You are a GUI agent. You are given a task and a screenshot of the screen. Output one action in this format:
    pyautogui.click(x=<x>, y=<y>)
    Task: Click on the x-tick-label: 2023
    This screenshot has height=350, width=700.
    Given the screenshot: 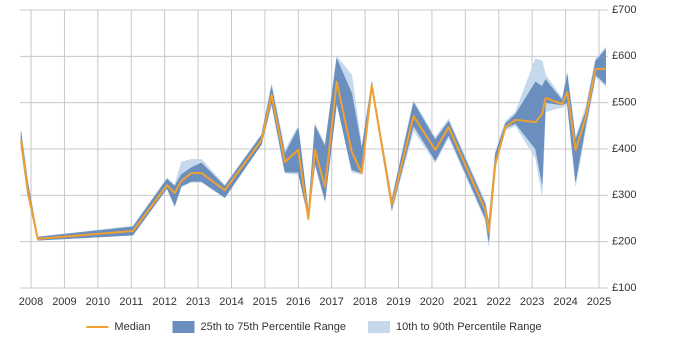 What is the action you would take?
    pyautogui.click(x=532, y=302)
    